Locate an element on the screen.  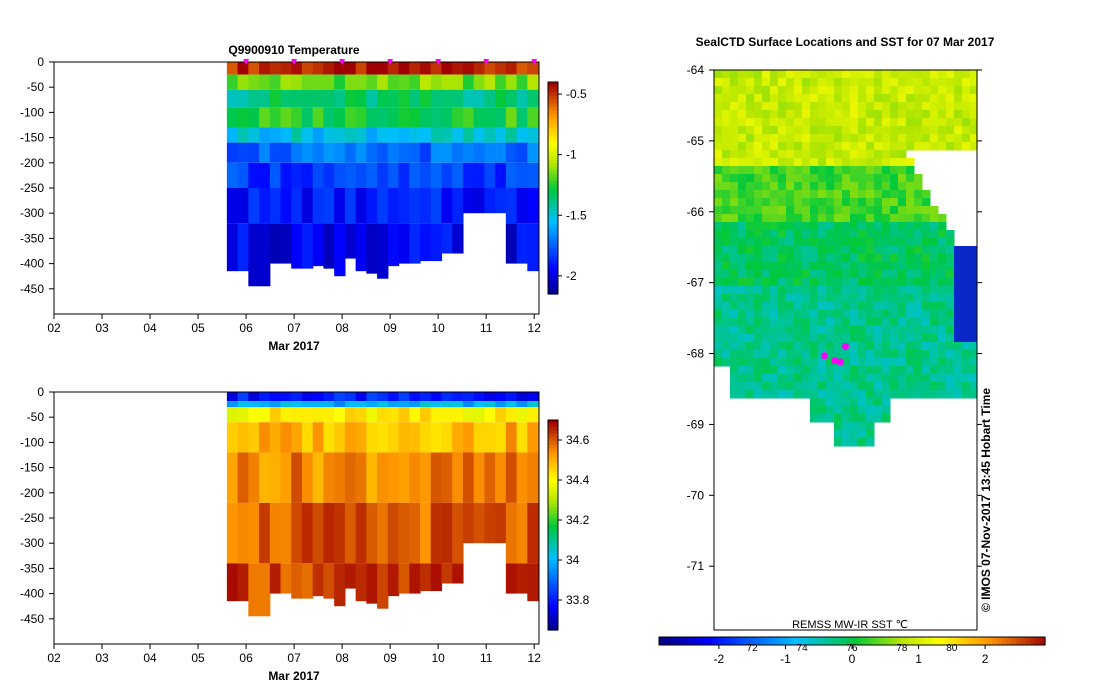
sst-colorbar-label-f: 78 is located at coordinates (902, 648).